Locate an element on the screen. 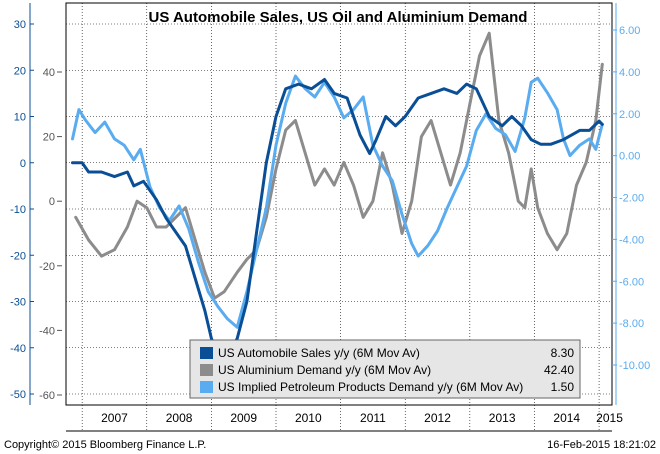  legend-swatch-auto is located at coordinates (206, 353).